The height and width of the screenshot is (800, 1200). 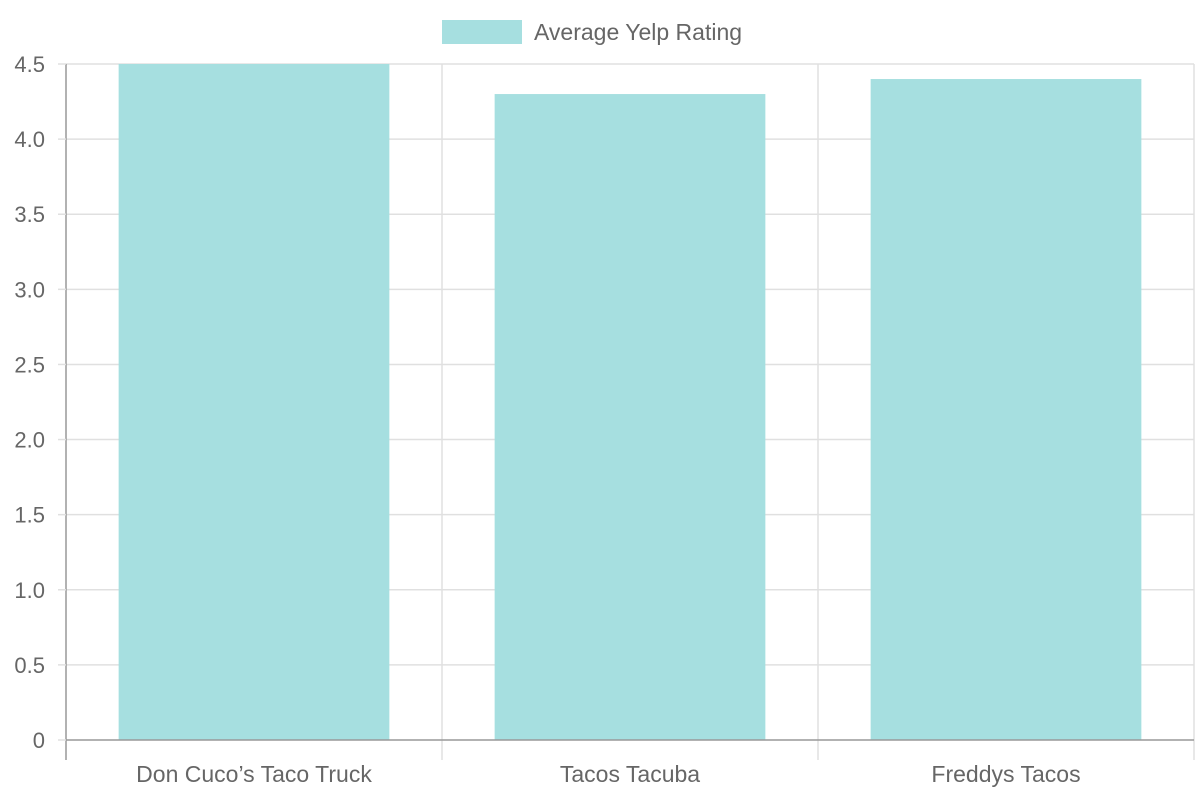 I want to click on y-tick-label: 2.0, so click(x=29, y=440).